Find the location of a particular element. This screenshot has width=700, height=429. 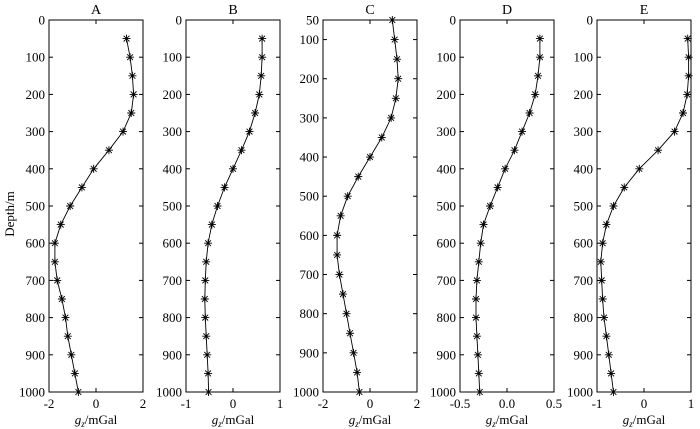

x-tick-label: 1 is located at coordinates (280, 403).